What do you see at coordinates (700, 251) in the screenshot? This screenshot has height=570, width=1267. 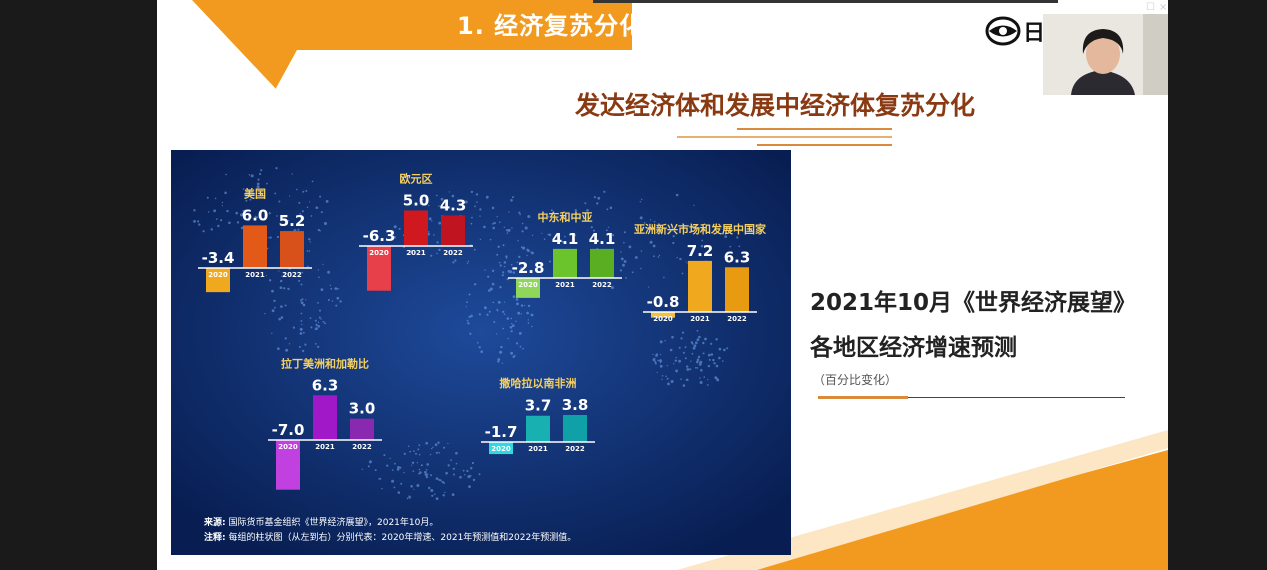 I see `data-label: 7.2` at bounding box center [700, 251].